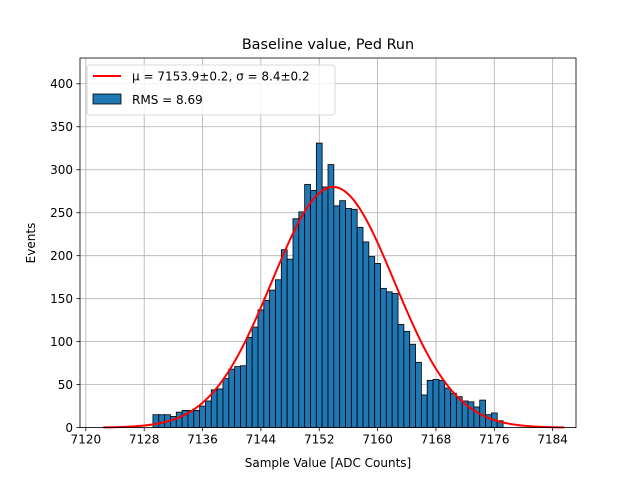 The image size is (640, 484). I want to click on y-axis-ticks: 0 50 100 150 200 250 300 350 400, so click(65, 256).